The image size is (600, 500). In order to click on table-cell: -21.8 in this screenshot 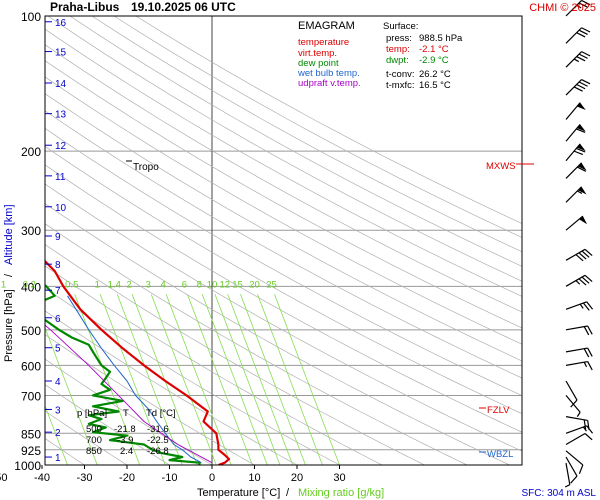, I will do `click(125, 429)`.